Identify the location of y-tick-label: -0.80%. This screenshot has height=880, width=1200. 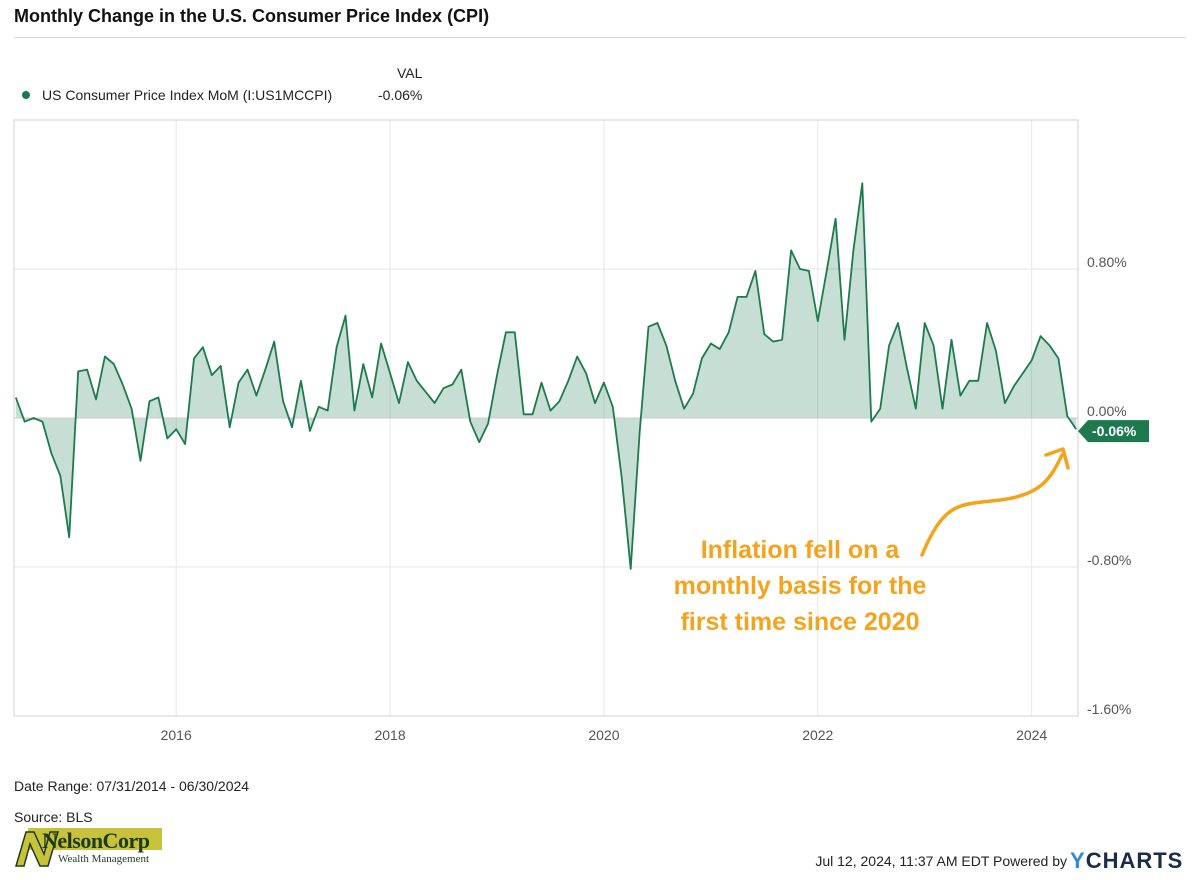
(1109, 560).